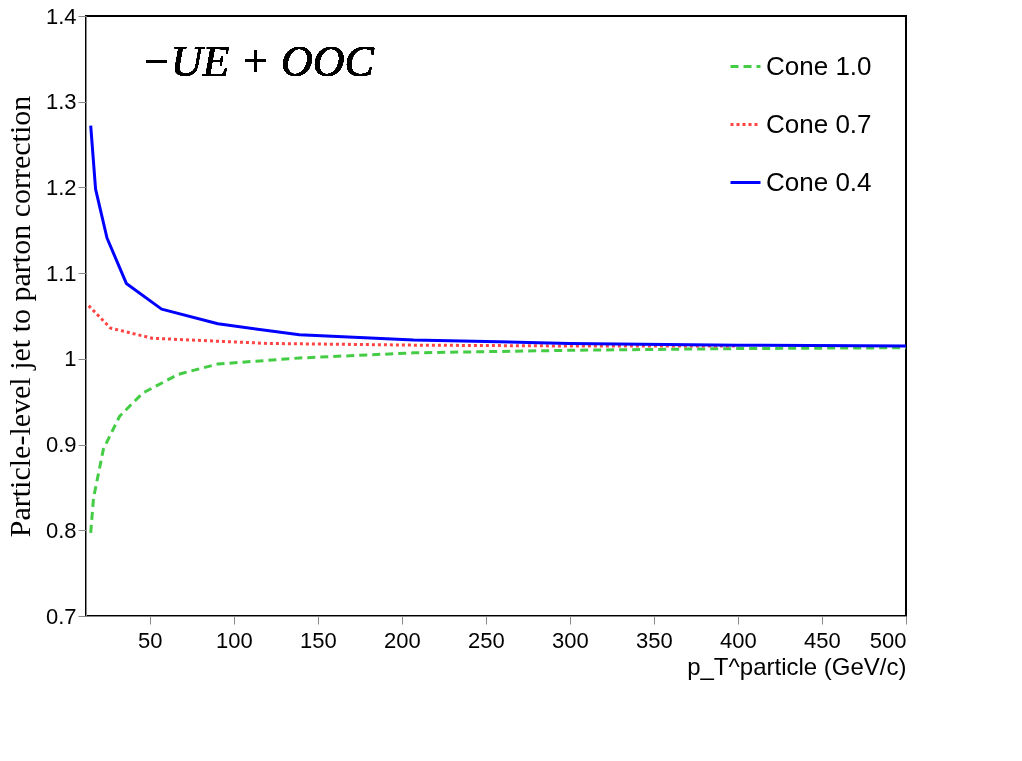 The width and height of the screenshot is (1022, 761). Describe the element at coordinates (654, 640) in the screenshot. I see `x-tick-label: 350` at that location.